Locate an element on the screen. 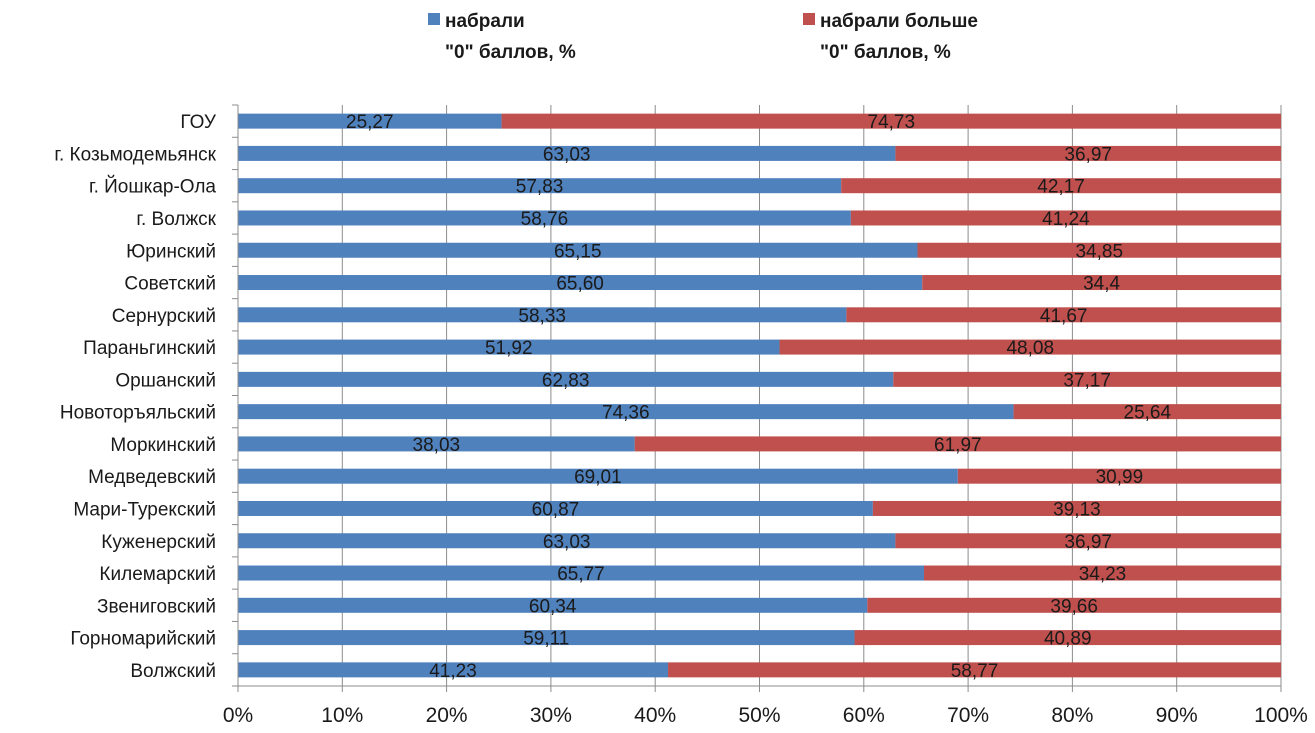 The height and width of the screenshot is (733, 1315). category-label: Сернурский is located at coordinates (164, 316).